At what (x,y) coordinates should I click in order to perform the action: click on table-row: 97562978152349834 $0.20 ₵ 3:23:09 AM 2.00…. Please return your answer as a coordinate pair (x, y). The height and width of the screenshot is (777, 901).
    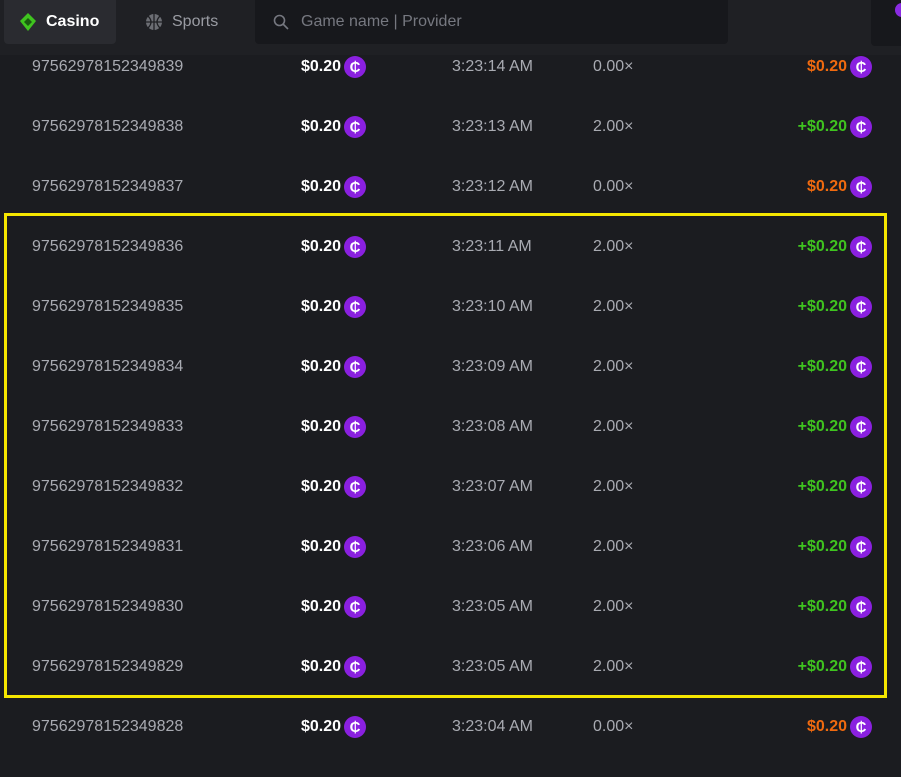
    Looking at the image, I should click on (450, 367).